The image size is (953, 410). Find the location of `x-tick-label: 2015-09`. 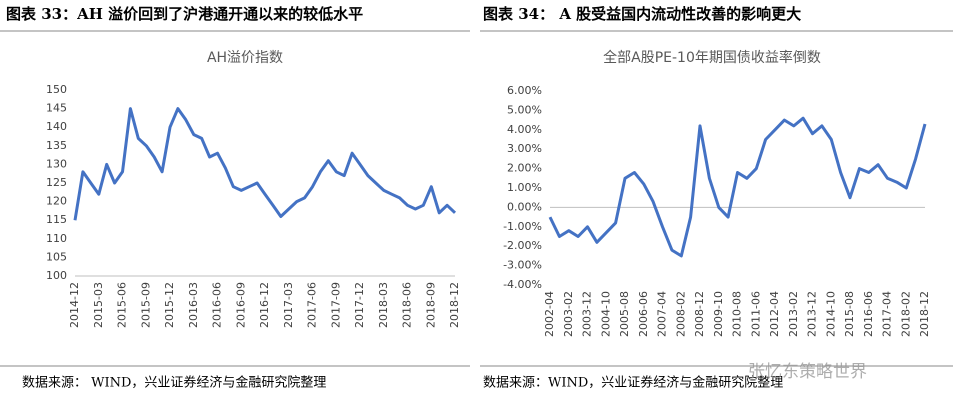

x-tick-label: 2015-09 is located at coordinates (145, 305).